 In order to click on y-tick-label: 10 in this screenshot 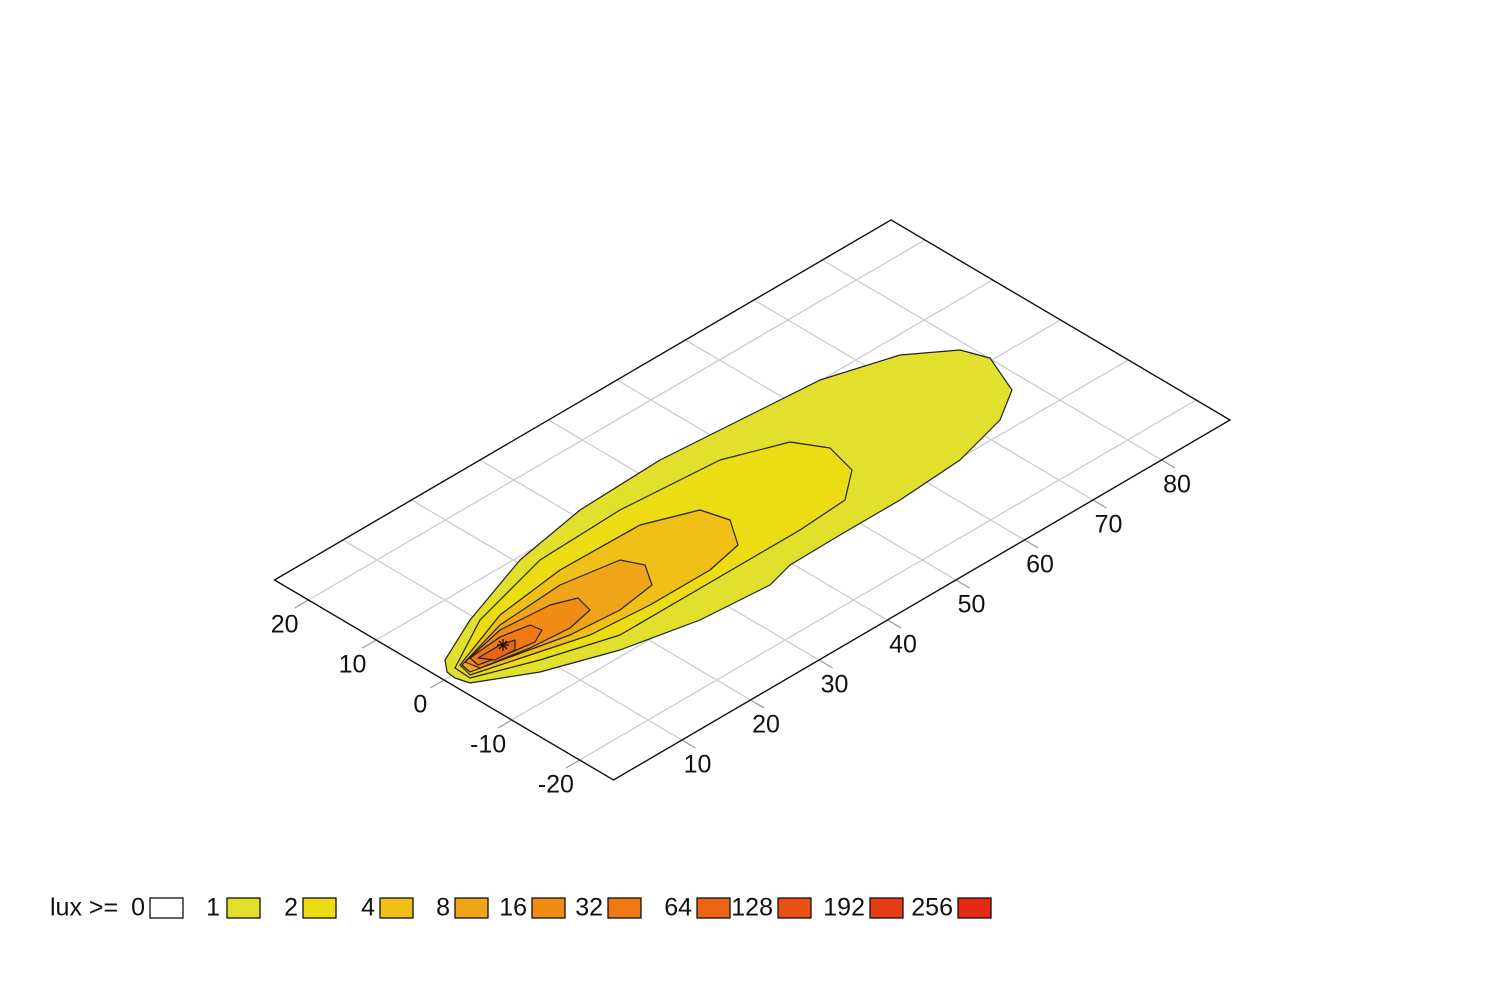, I will do `click(353, 665)`.